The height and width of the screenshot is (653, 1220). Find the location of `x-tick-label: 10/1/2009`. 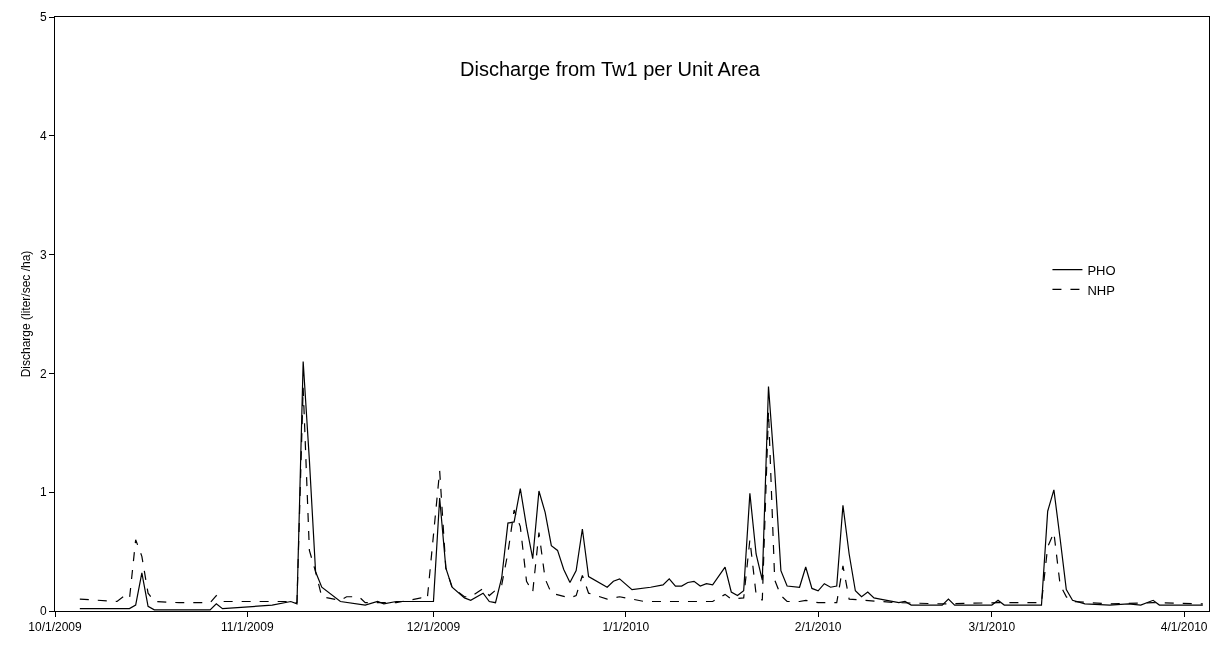

x-tick-label: 10/1/2009 is located at coordinates (55, 627).